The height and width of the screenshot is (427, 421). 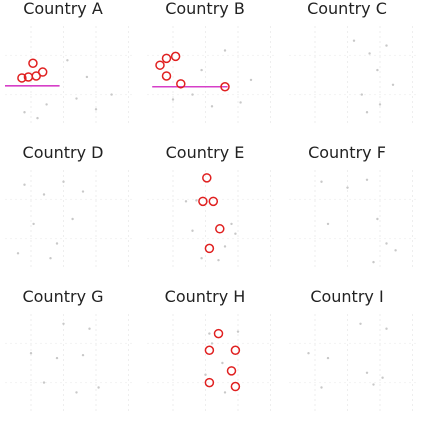 I want to click on panel-title: Country I, so click(x=346, y=296).